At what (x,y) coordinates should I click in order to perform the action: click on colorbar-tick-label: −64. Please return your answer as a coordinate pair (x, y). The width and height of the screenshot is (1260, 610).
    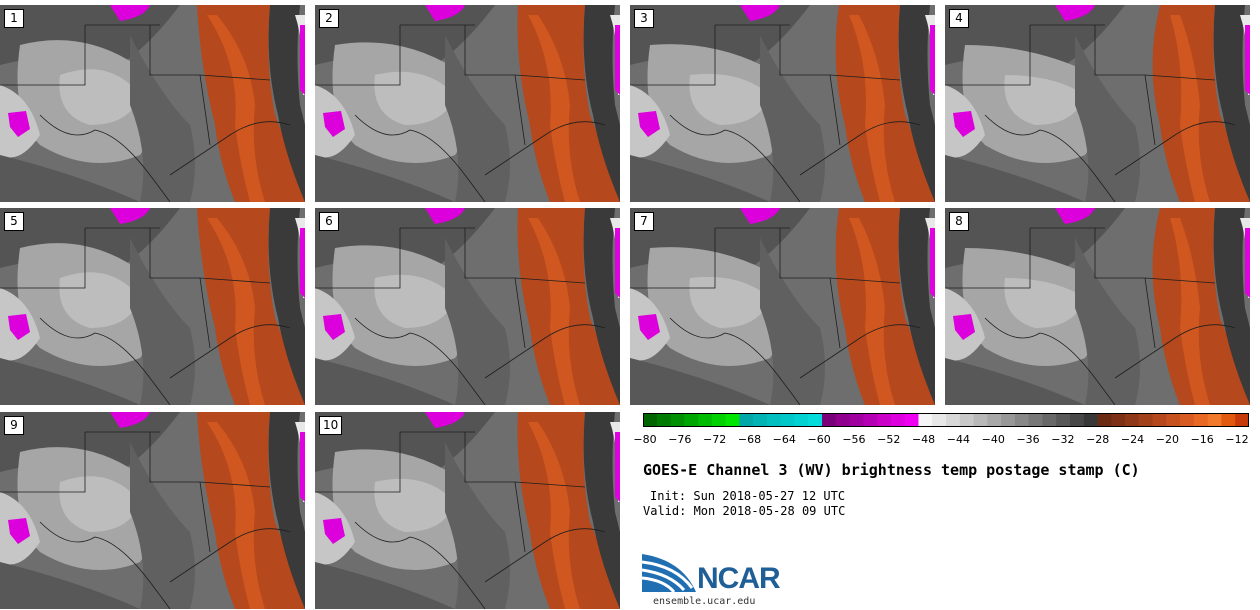
    Looking at the image, I should click on (784, 439).